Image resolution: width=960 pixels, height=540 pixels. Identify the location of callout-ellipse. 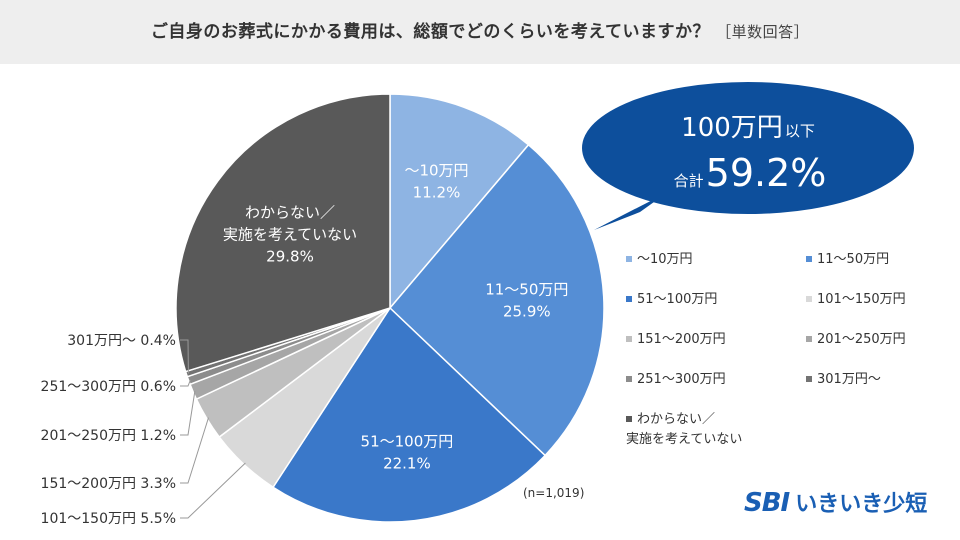
(748, 148).